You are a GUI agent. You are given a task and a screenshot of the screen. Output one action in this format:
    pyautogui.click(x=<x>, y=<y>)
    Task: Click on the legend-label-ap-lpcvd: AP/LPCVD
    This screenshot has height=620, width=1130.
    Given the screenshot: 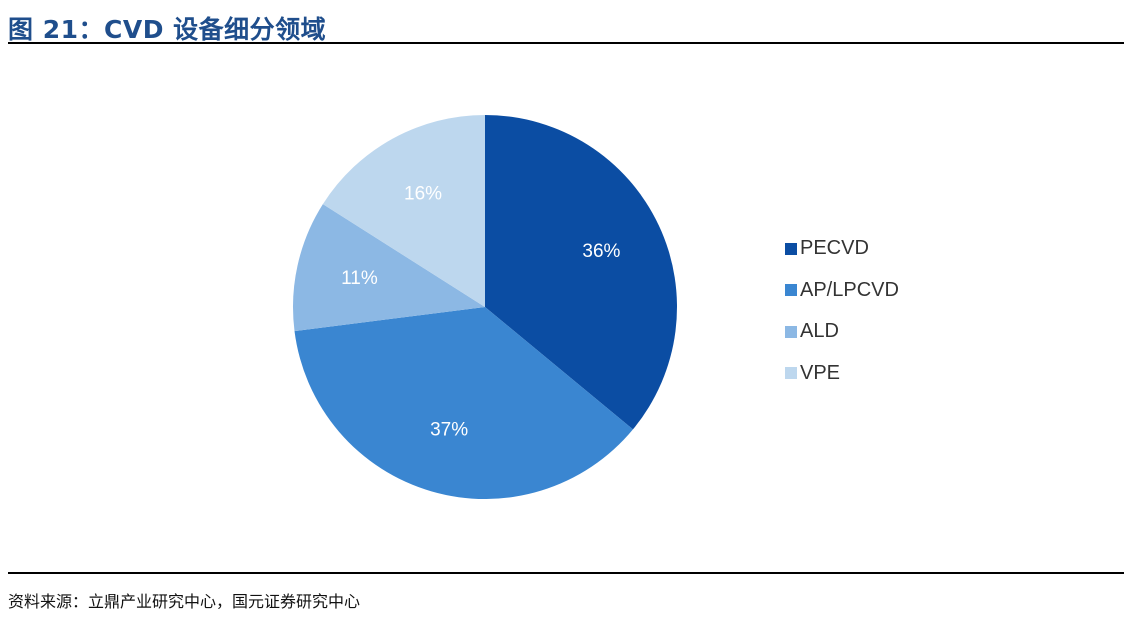 What is the action you would take?
    pyautogui.click(x=849, y=289)
    